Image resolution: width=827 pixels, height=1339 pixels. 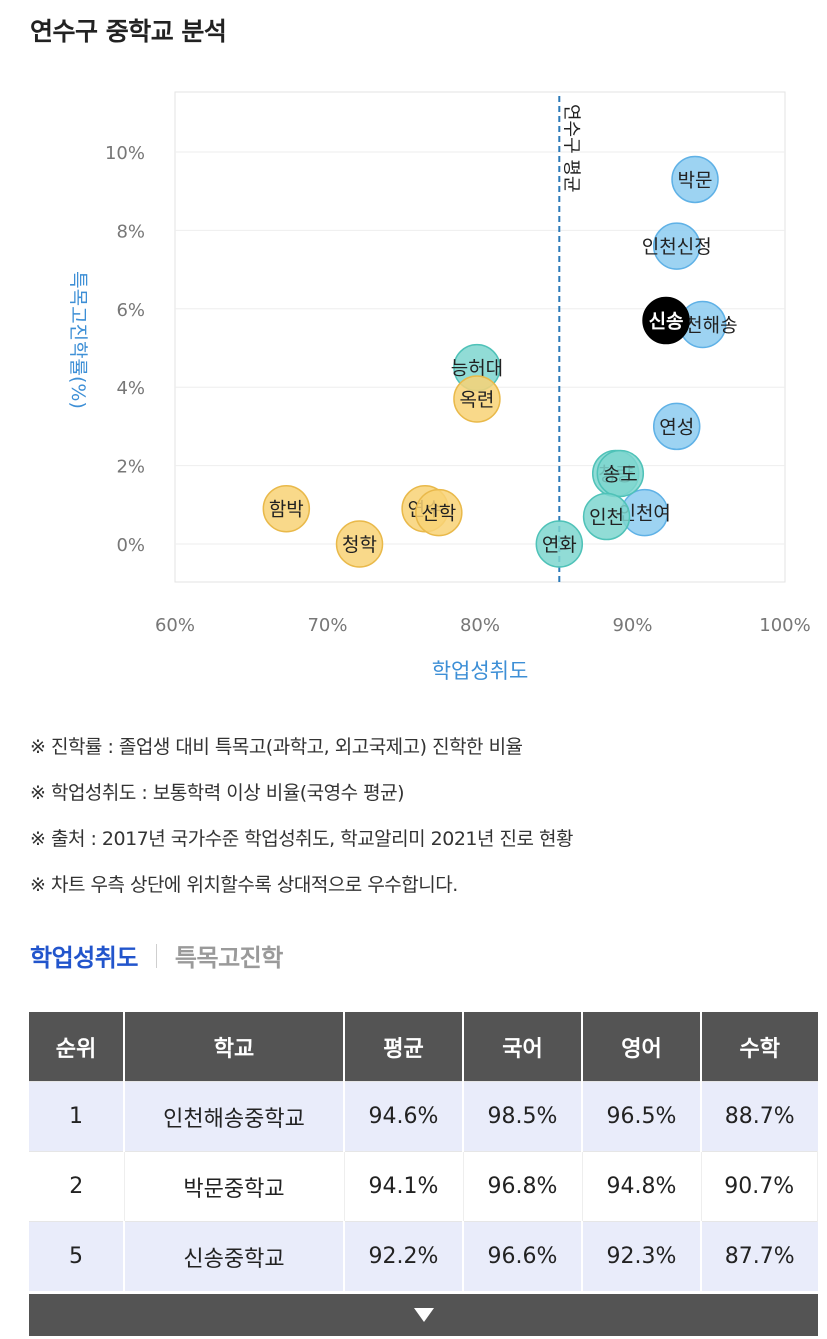 I want to click on data-point-label: 인천여, so click(x=644, y=514).